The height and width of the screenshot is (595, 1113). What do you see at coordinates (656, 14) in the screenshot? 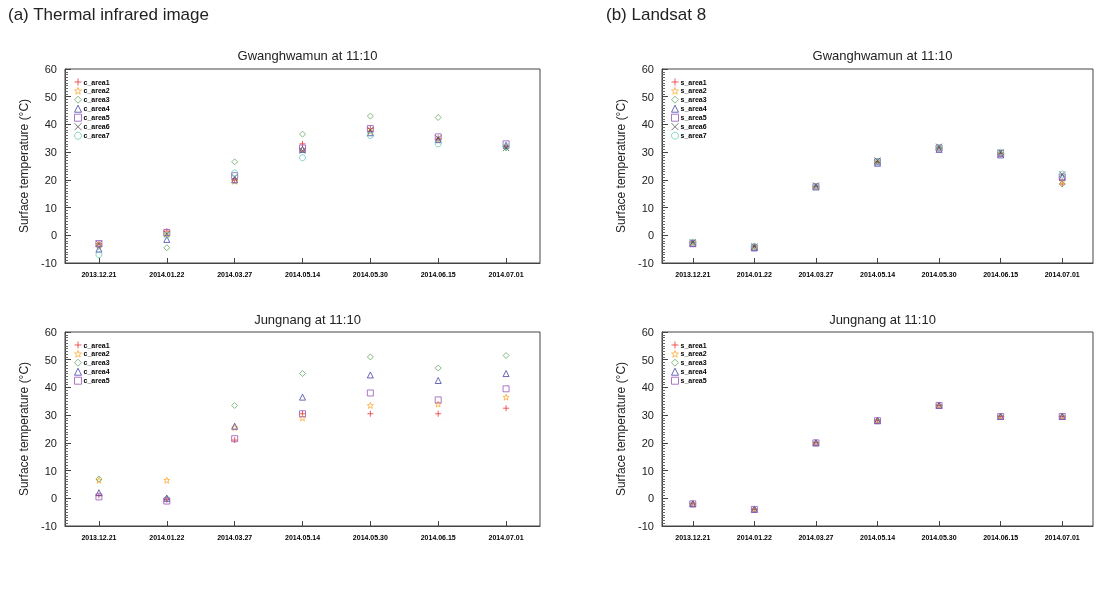
I see `text: (b) Landsat 8` at bounding box center [656, 14].